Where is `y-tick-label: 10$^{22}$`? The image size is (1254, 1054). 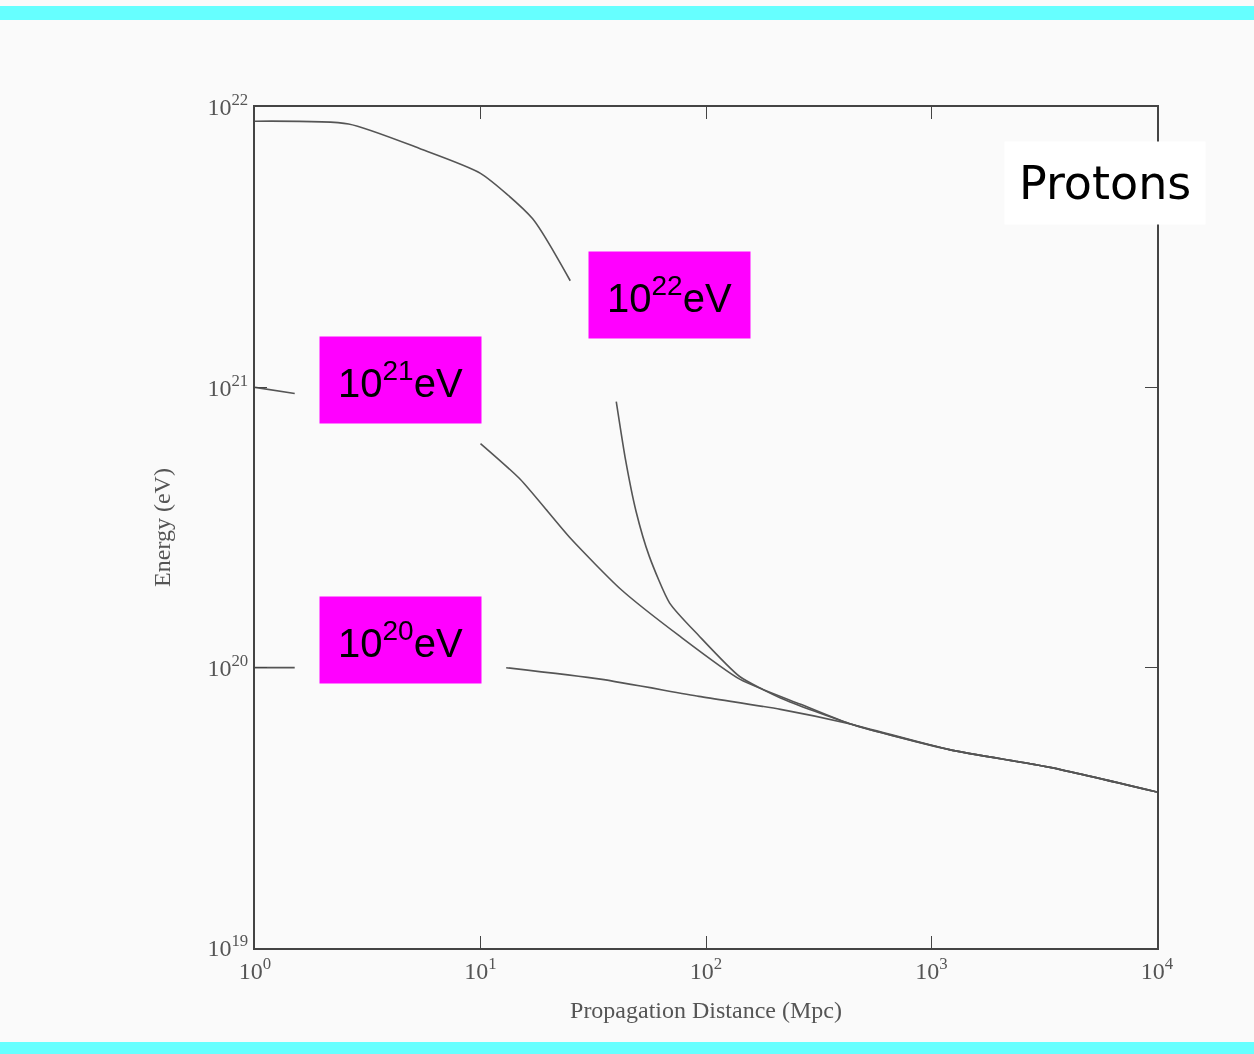 y-tick-label: 10$^{22}$ is located at coordinates (228, 105).